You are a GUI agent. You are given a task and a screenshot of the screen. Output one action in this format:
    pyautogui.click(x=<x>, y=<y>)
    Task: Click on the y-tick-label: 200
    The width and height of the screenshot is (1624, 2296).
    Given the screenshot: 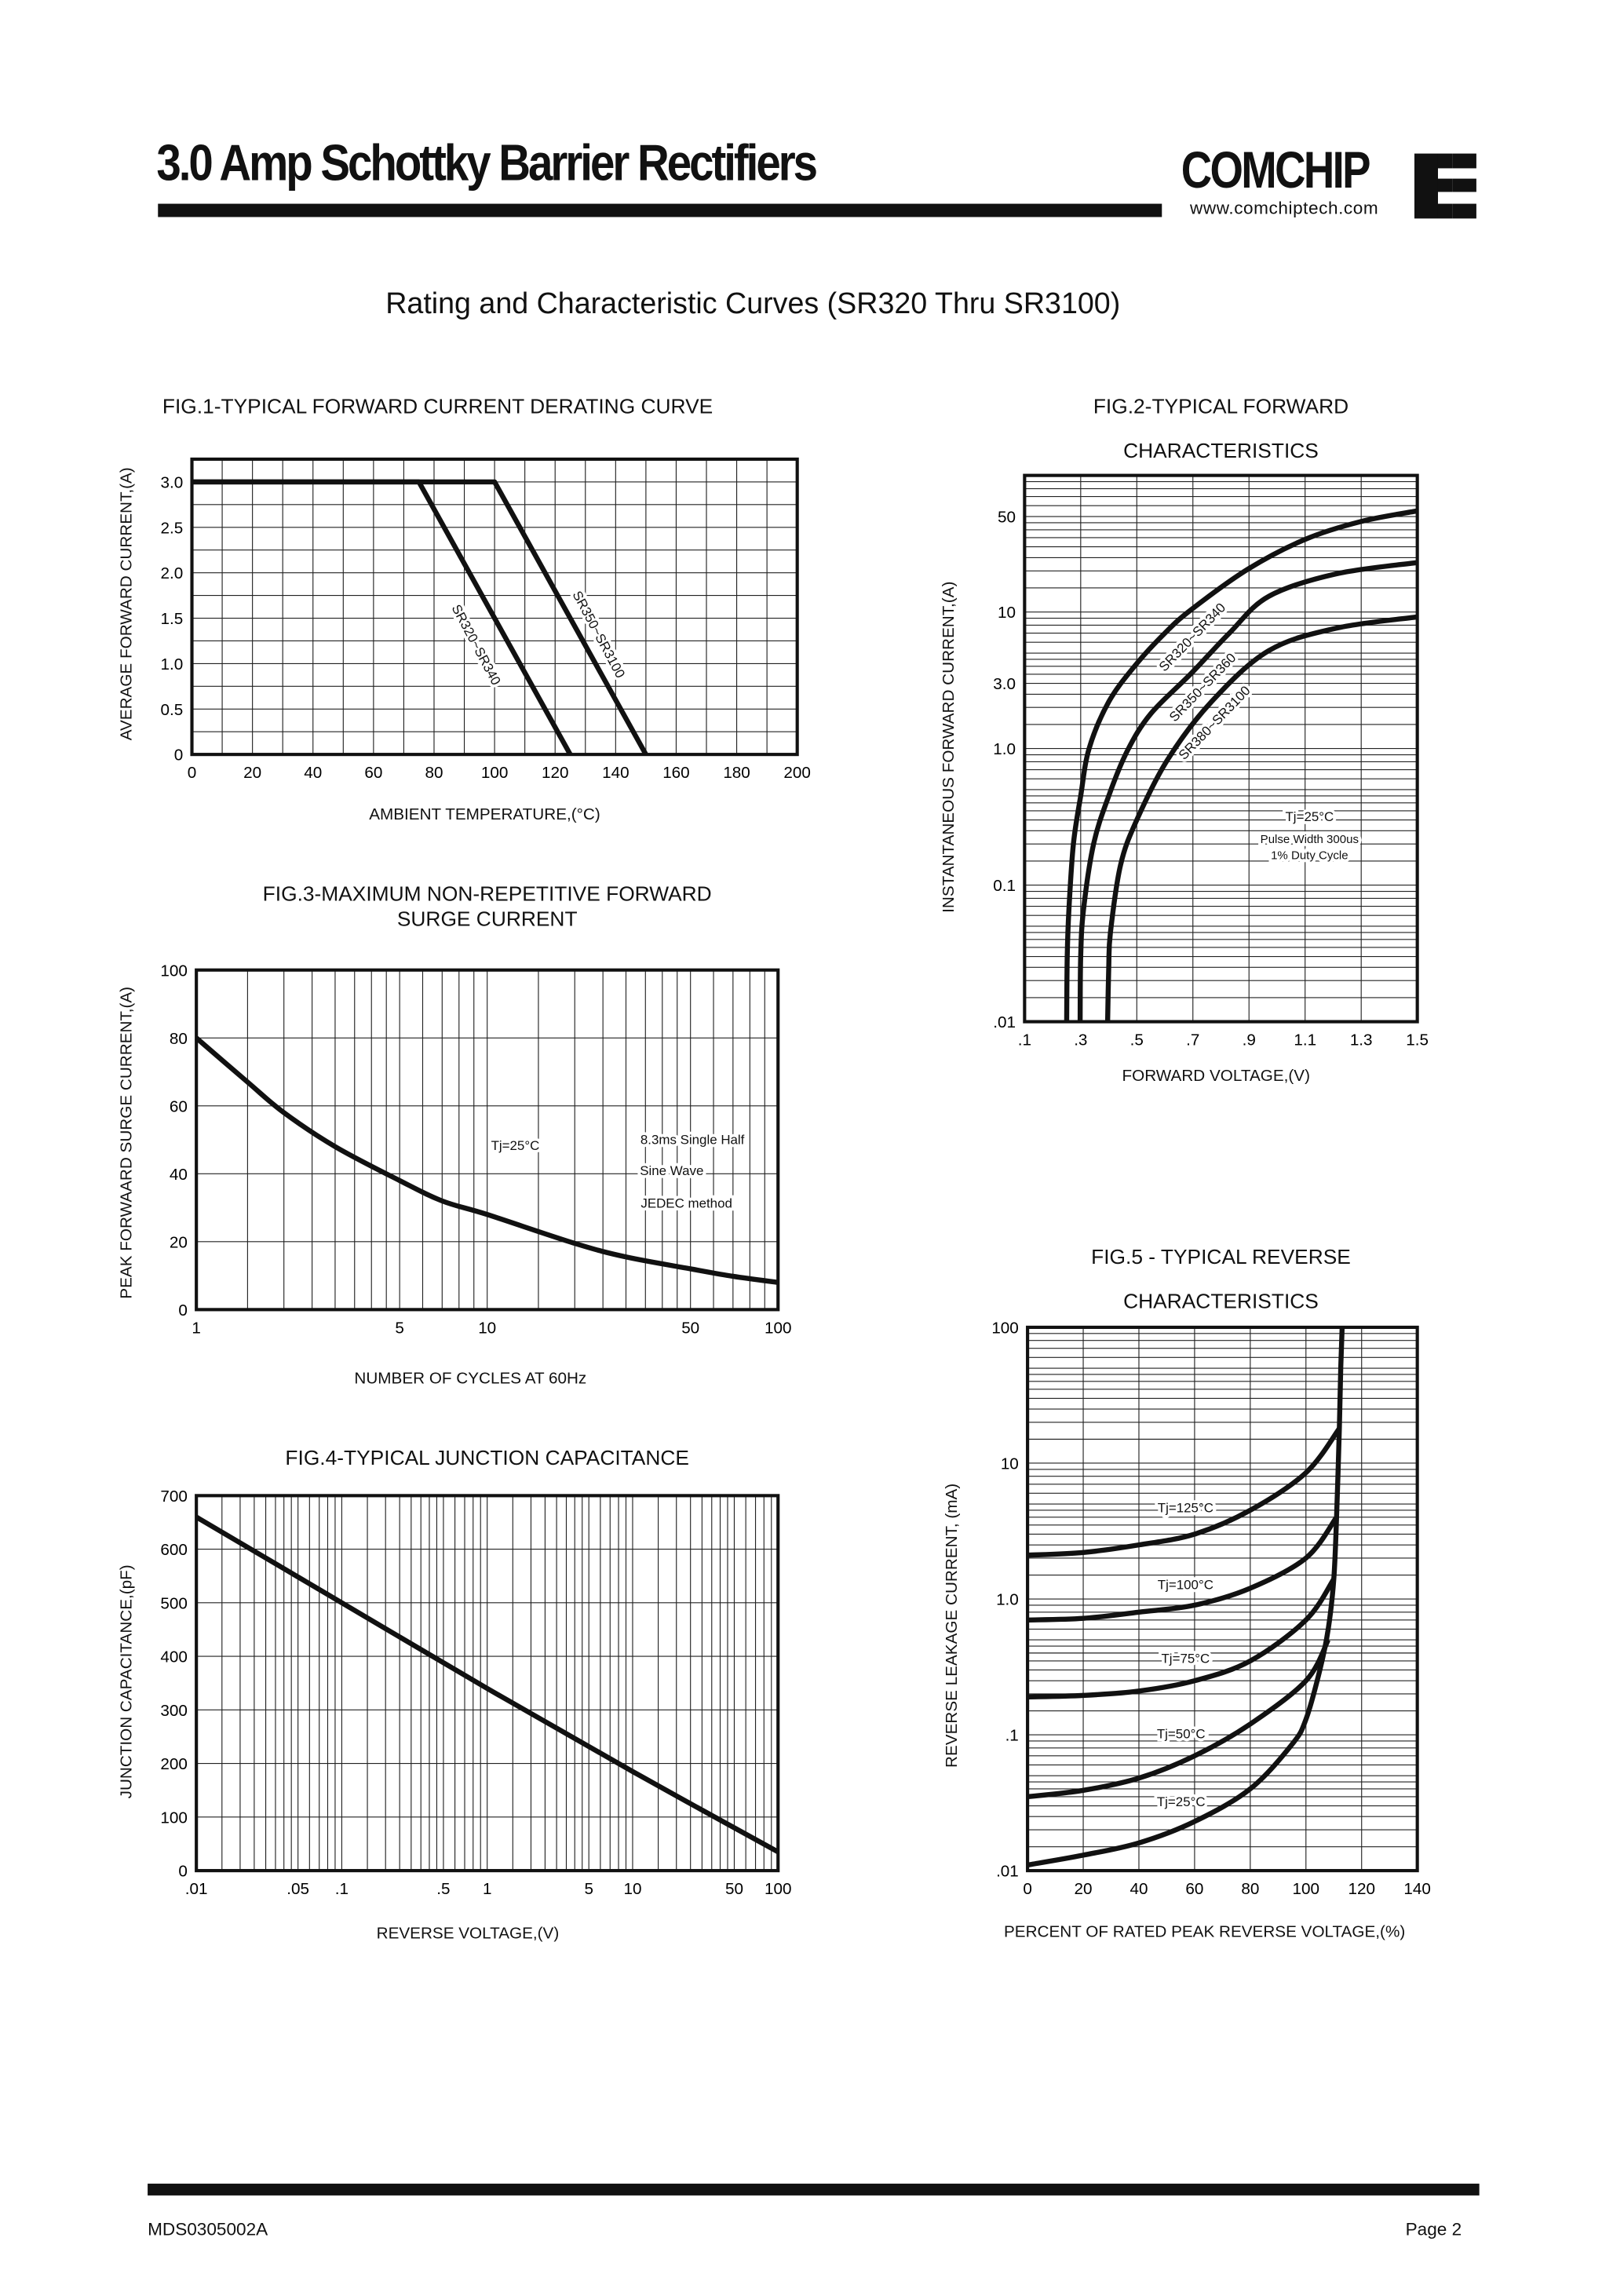 What is the action you would take?
    pyautogui.click(x=174, y=1764)
    